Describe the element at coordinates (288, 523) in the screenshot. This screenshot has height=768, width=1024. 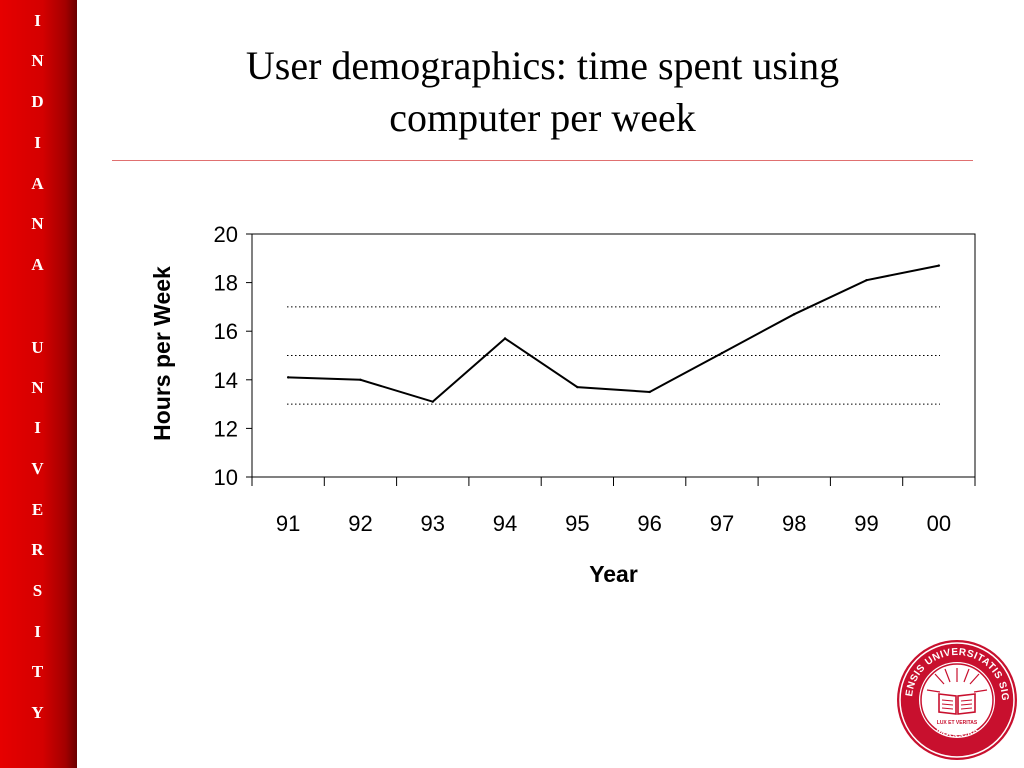
I see `x-tick-label: 91` at that location.